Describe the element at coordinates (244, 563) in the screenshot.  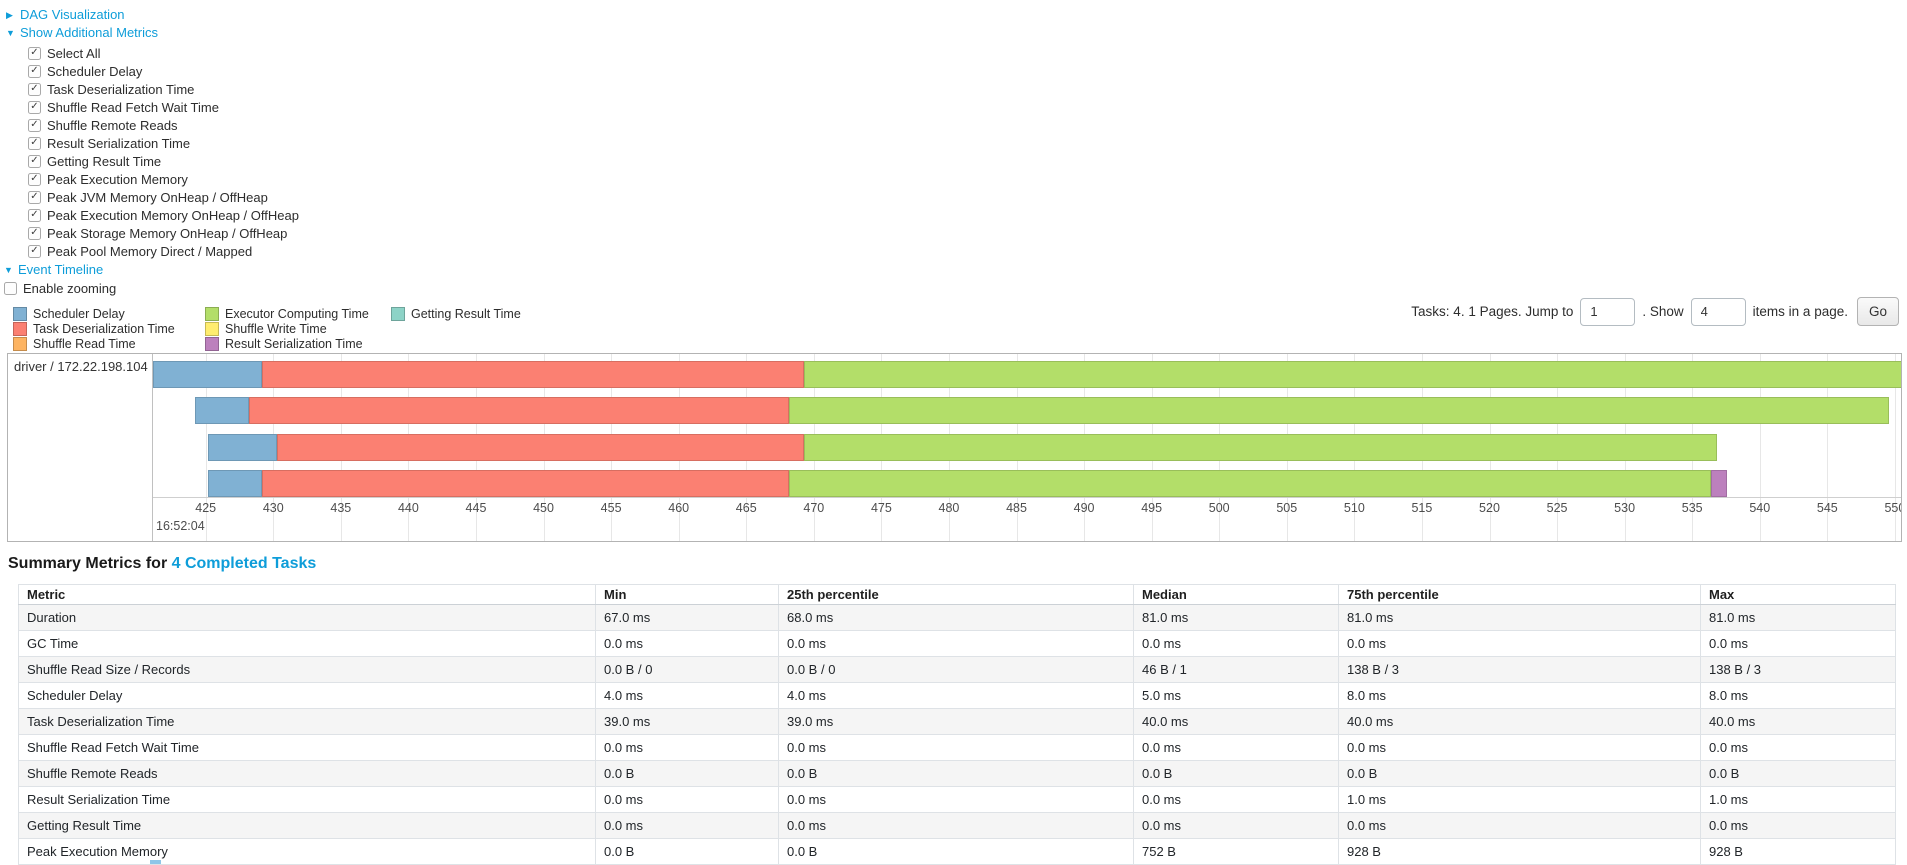
I see `completed-tasks-link: 4 Completed Tasks` at that location.